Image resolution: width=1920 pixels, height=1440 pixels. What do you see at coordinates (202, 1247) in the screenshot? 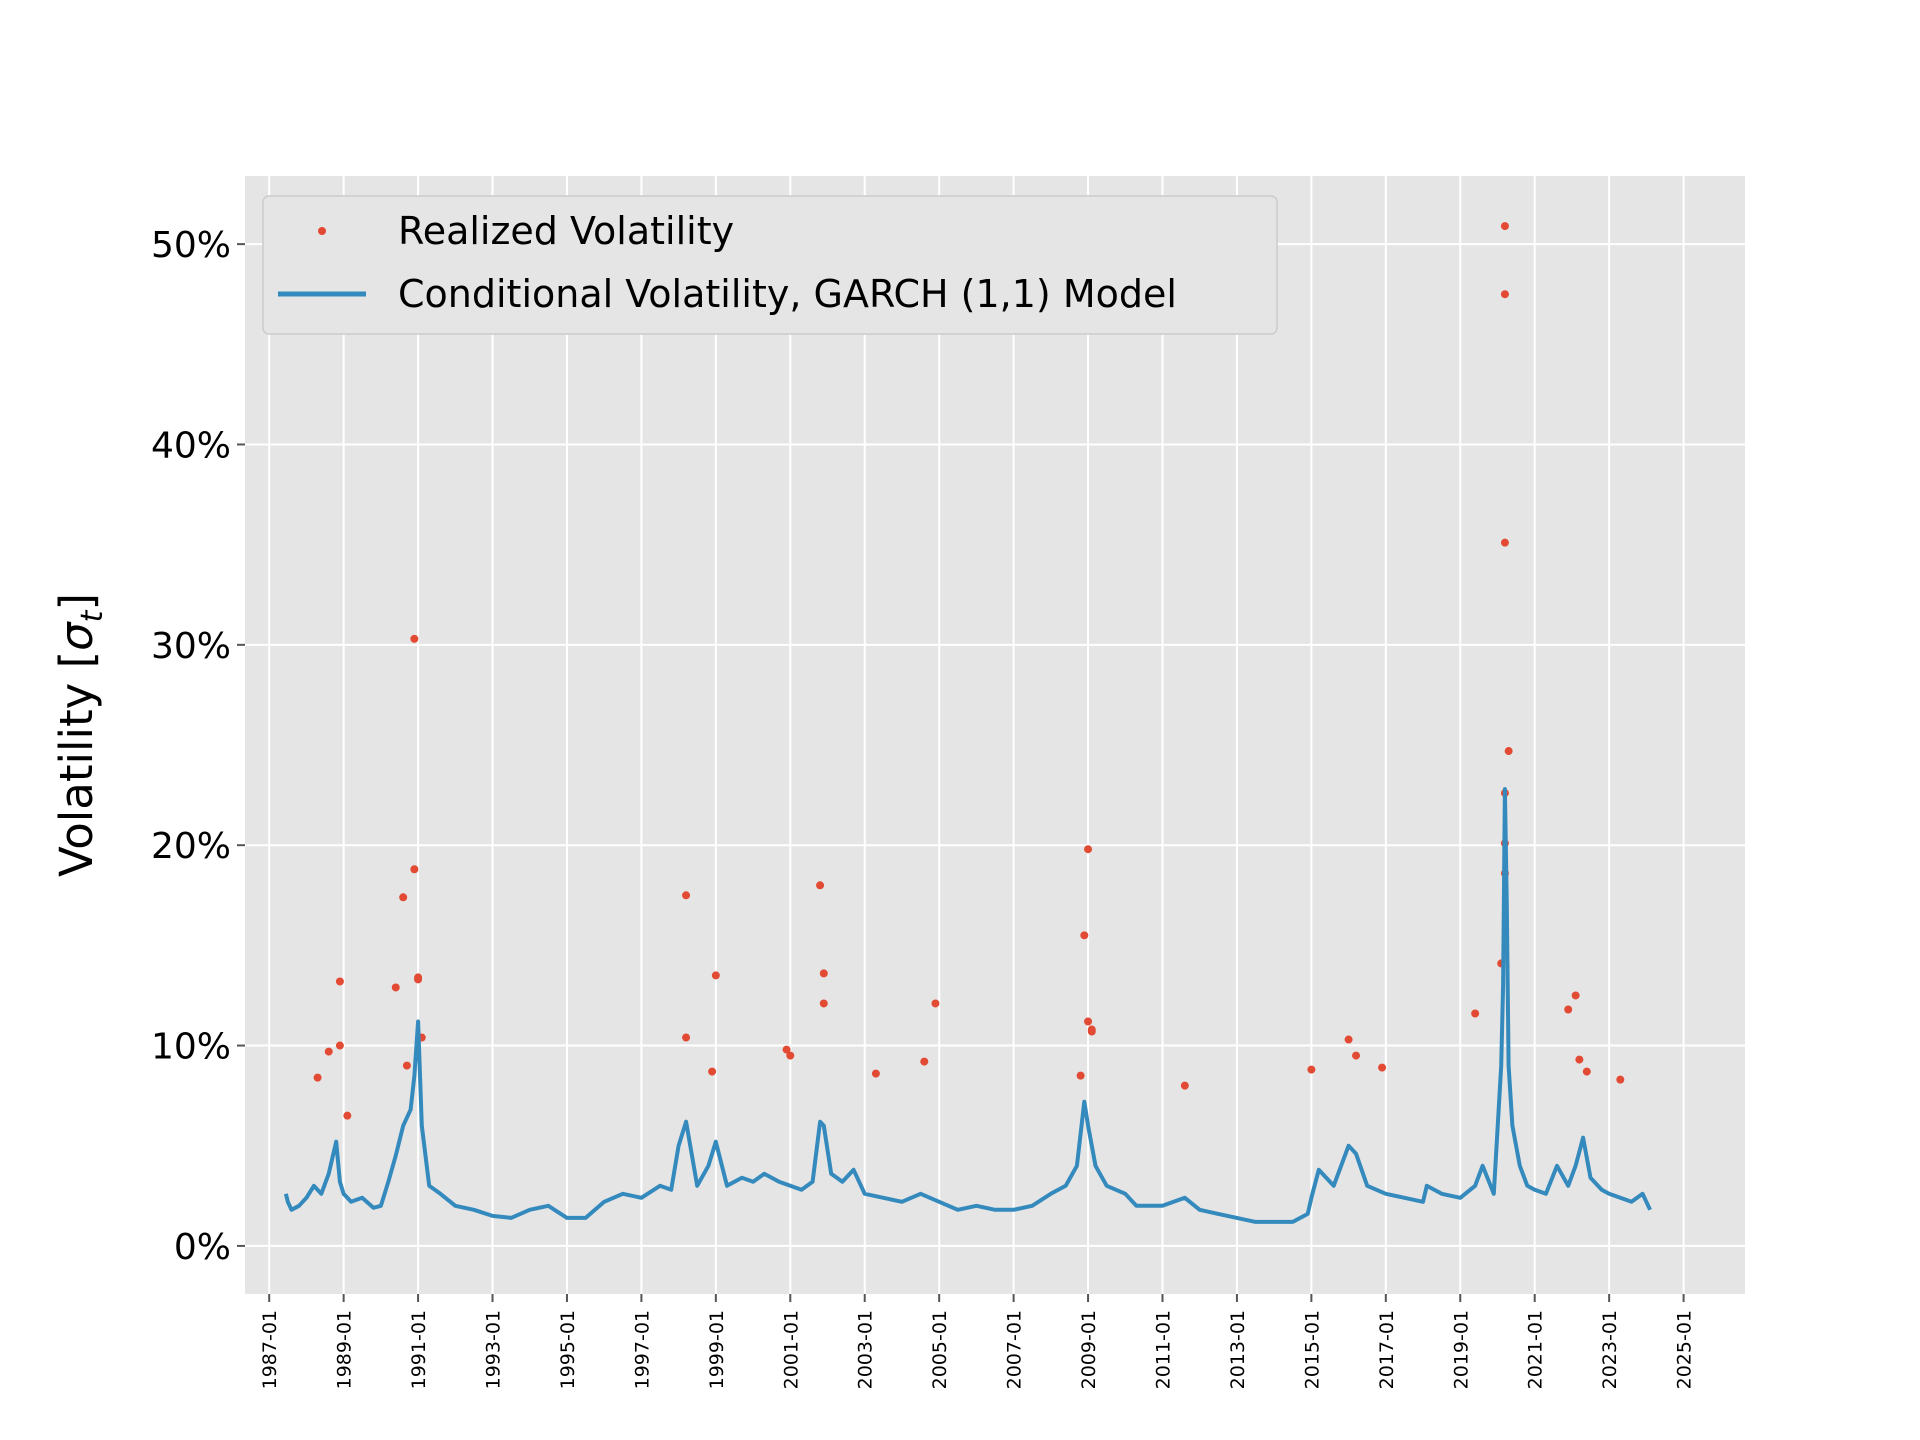
I see `y-tick-label: 0%` at bounding box center [202, 1247].